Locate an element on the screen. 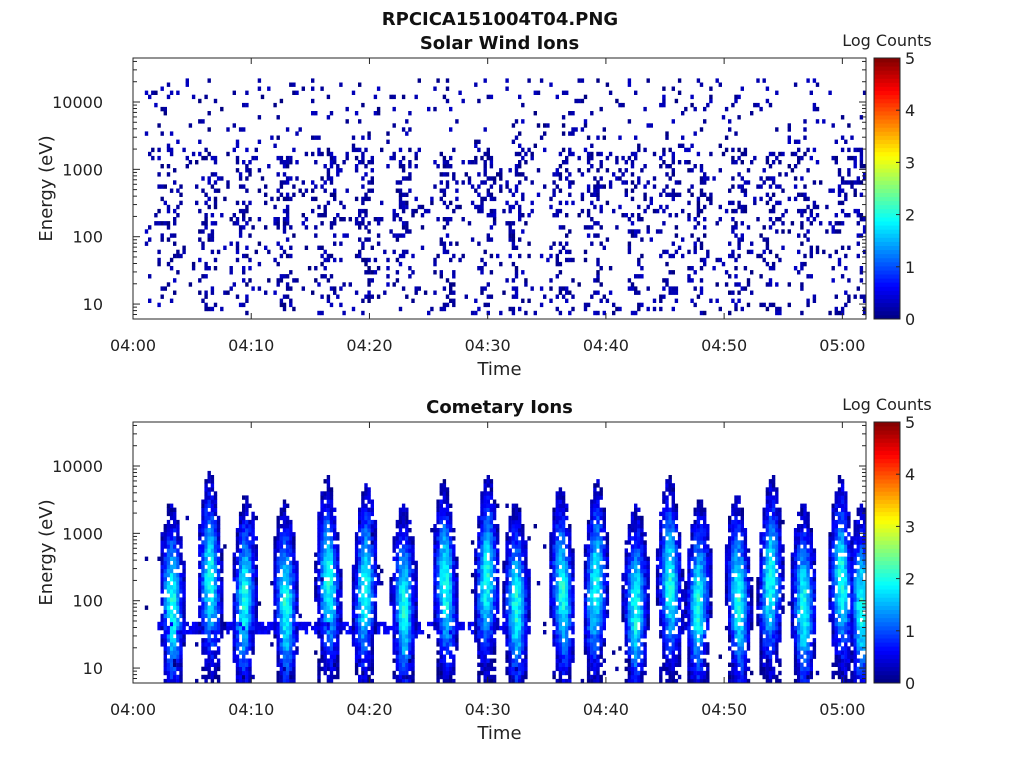 Image resolution: width=1024 pixels, height=768 pixels. colorbar-step is located at coordinates (887, 207).